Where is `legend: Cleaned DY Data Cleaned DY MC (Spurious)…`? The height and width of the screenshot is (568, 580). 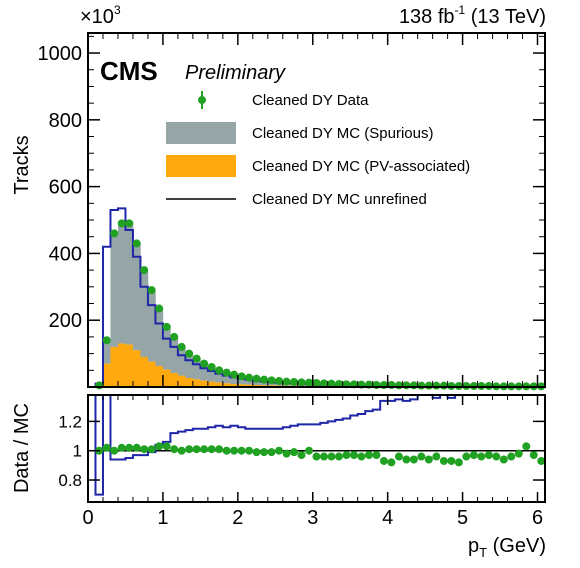
legend: Cleaned DY Data Cleaned DY MC (Spurious)… is located at coordinates (318, 149).